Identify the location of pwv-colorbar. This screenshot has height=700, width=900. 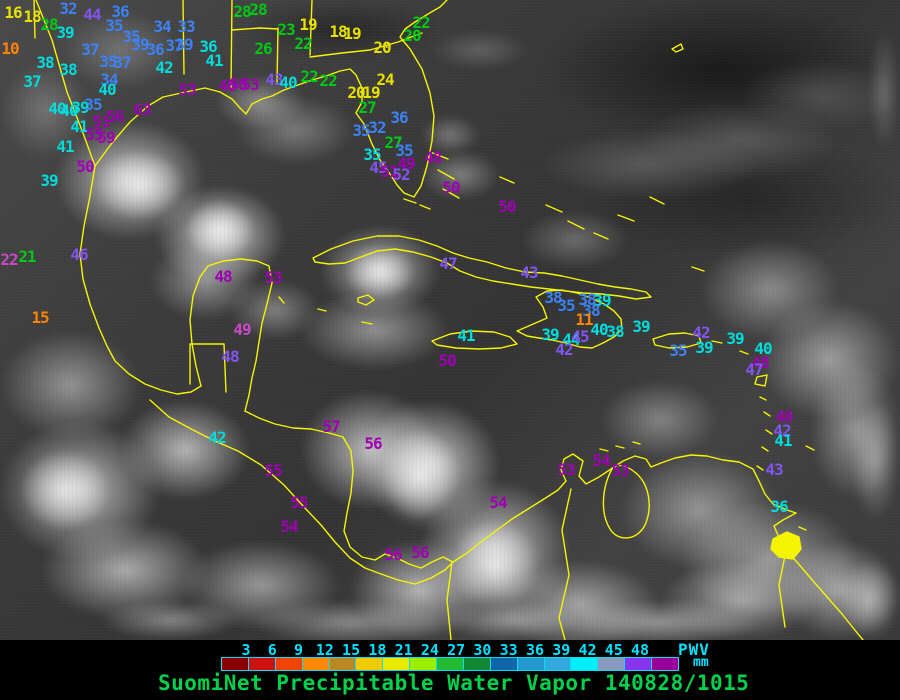
(450, 664).